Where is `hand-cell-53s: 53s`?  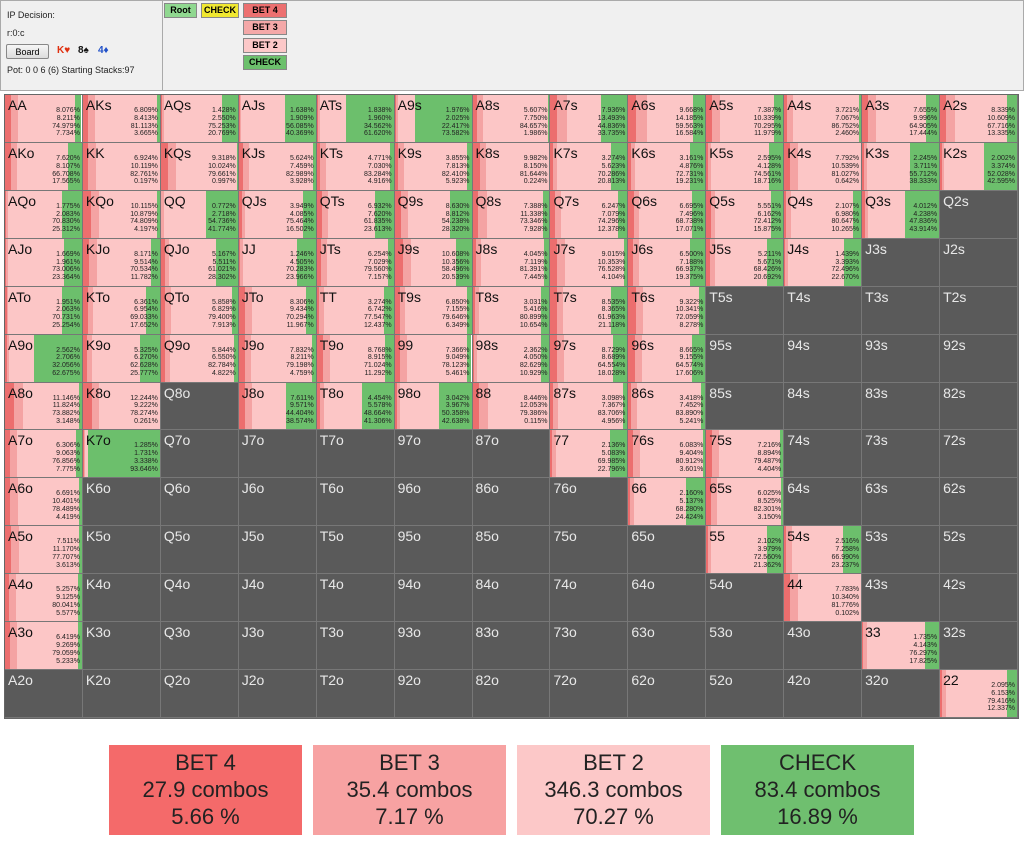 hand-cell-53s: 53s is located at coordinates (901, 550).